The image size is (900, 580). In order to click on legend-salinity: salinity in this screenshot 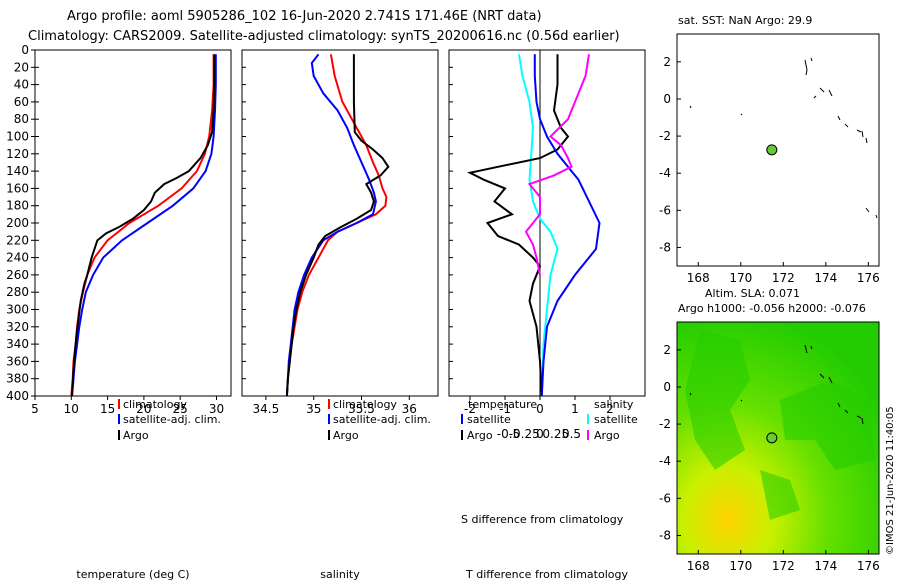, I will do `click(614, 404)`.